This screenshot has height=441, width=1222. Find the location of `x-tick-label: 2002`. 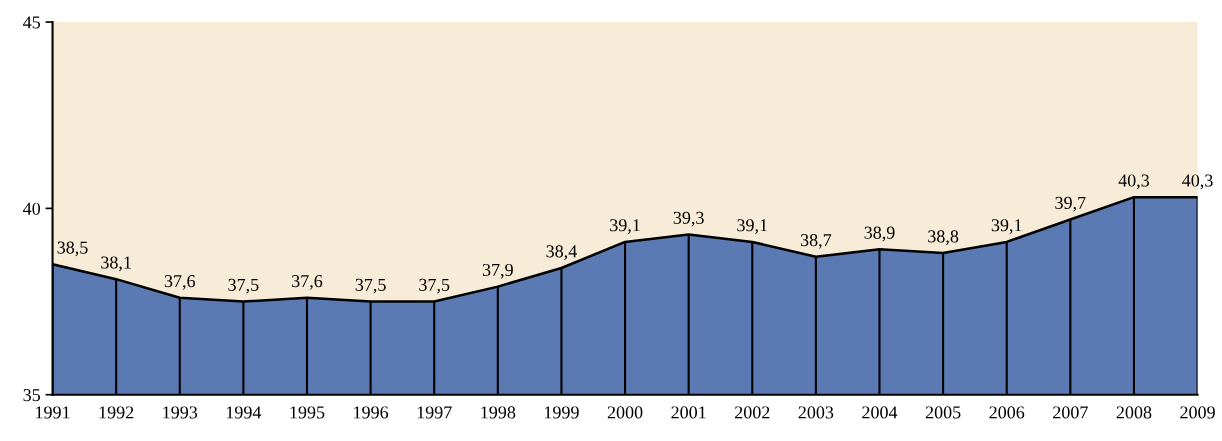

x-tick-label: 2002 is located at coordinates (752, 412).